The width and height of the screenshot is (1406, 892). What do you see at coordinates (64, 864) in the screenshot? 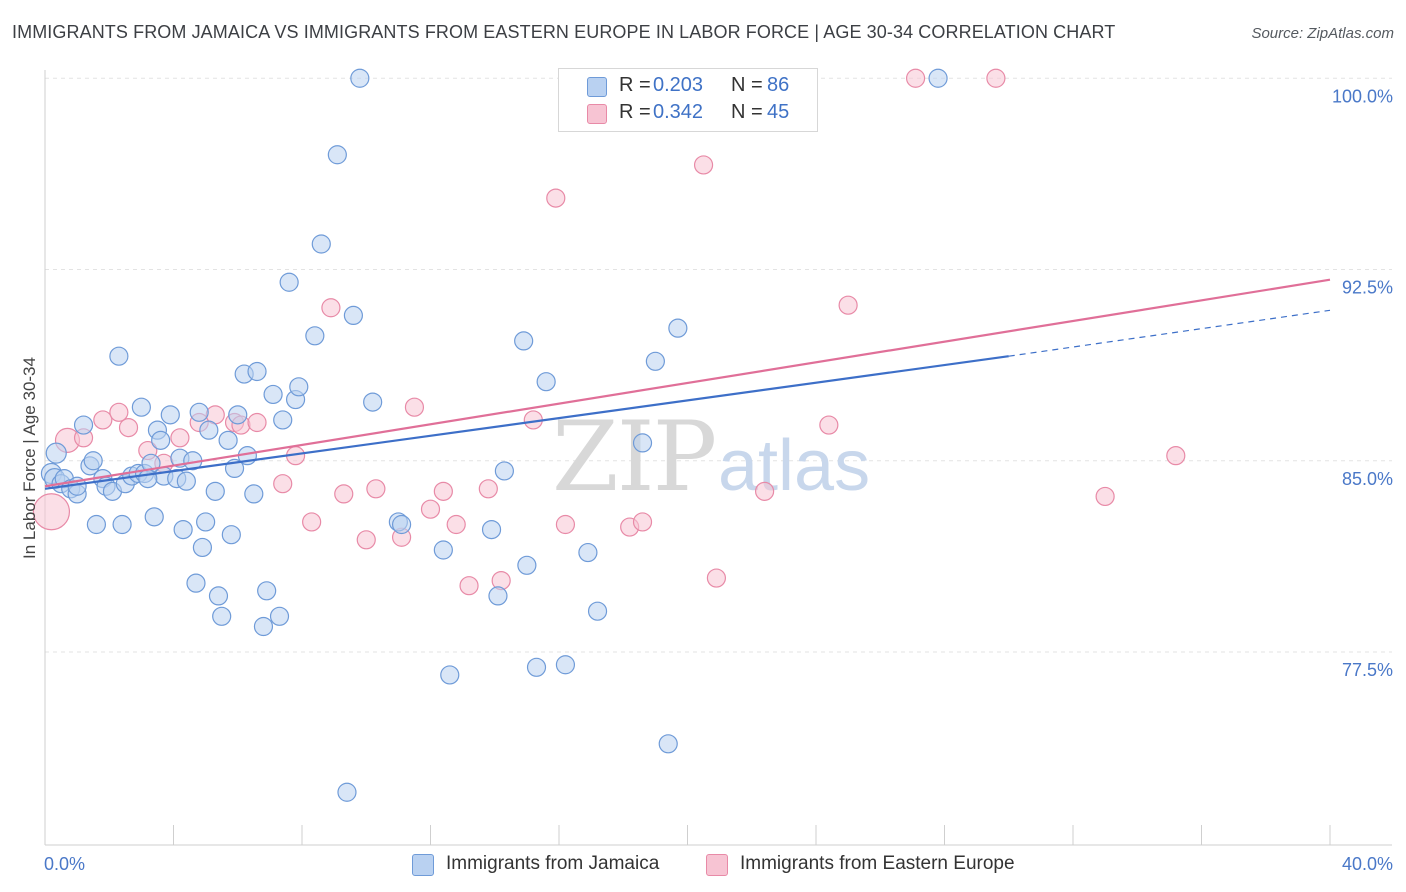
I see `x-tick-label-min: 0.0%` at bounding box center [64, 864].